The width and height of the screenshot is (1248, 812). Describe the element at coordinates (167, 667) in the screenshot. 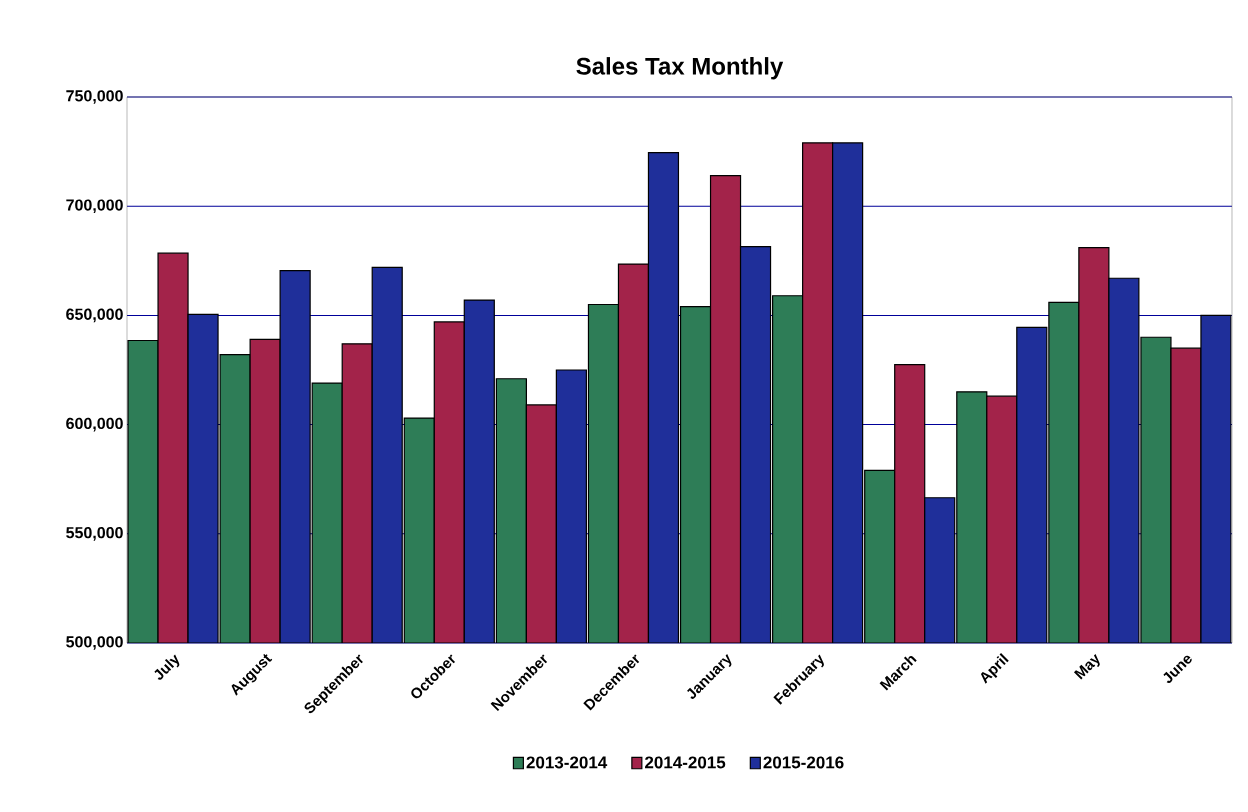

I see `x-tick-label: July` at that location.